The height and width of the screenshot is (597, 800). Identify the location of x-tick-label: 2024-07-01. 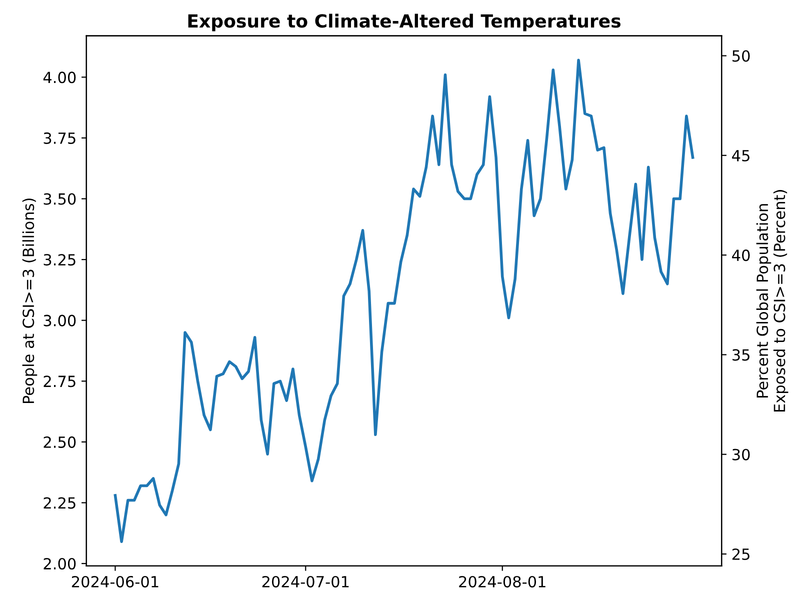
(305, 582).